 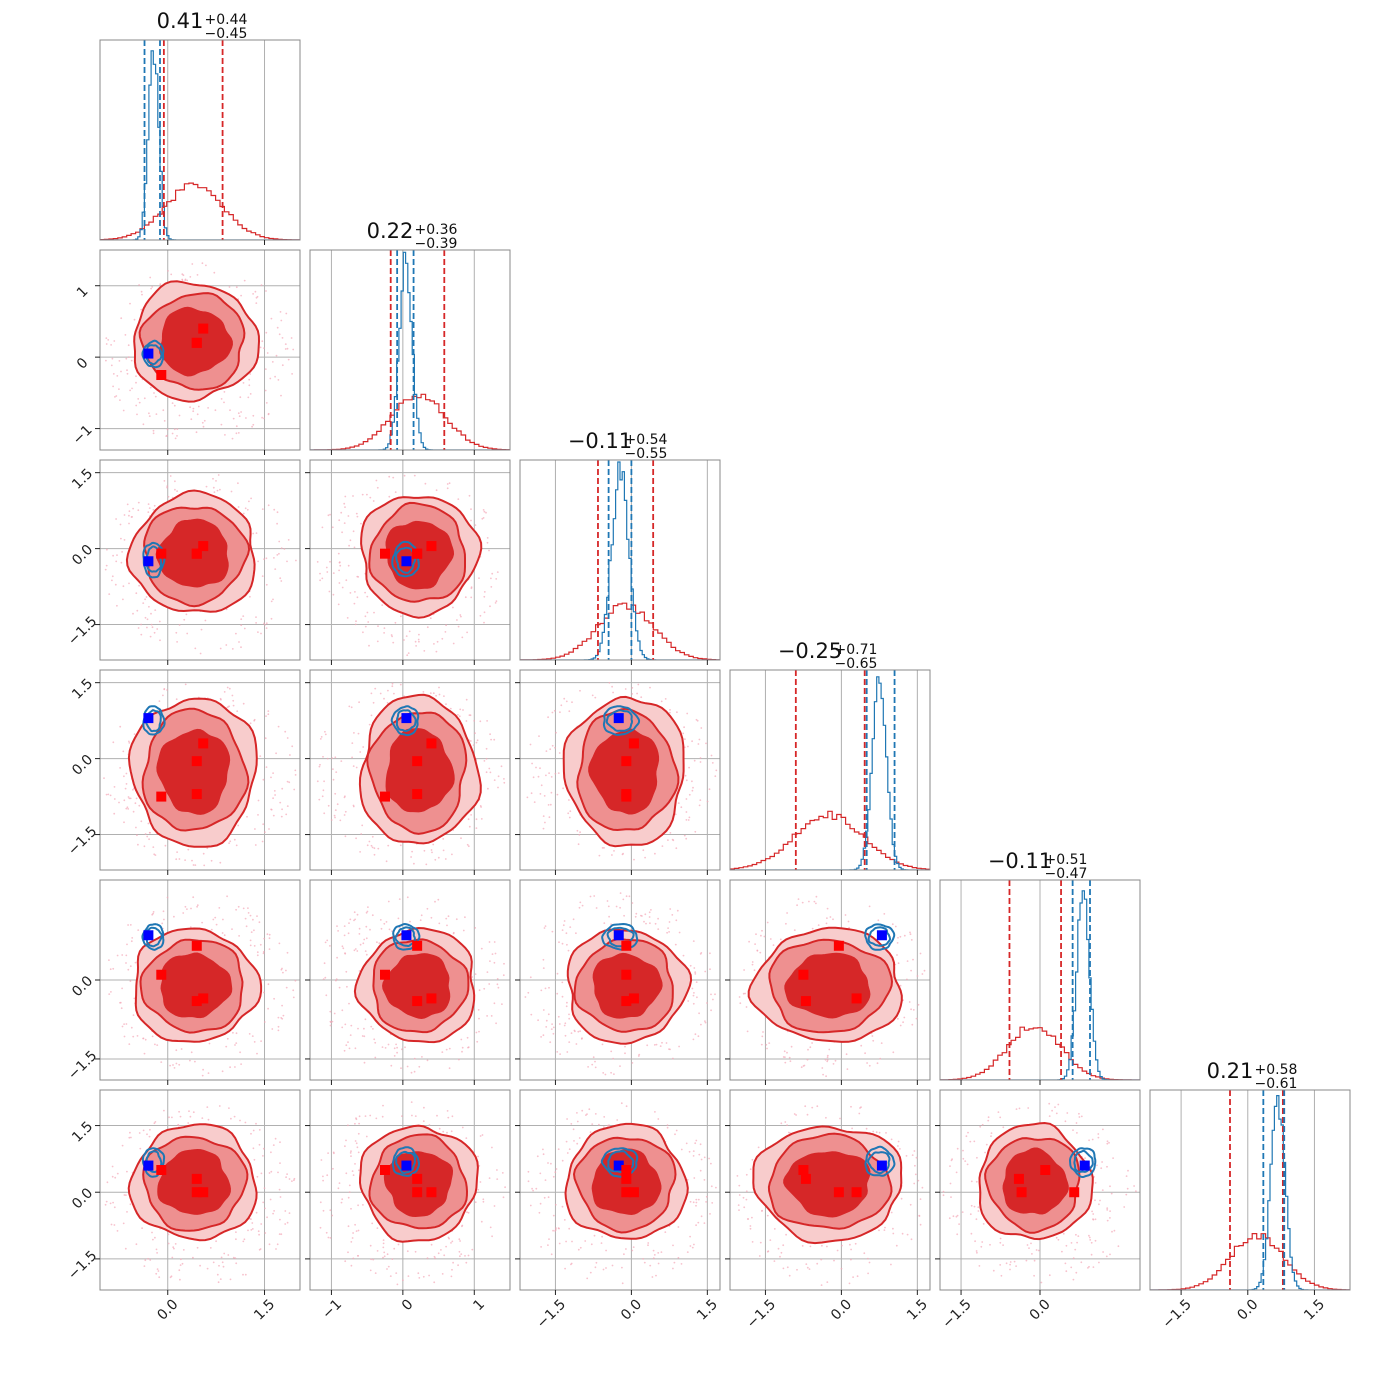 I want to click on panel-frame, so click(x=200, y=770).